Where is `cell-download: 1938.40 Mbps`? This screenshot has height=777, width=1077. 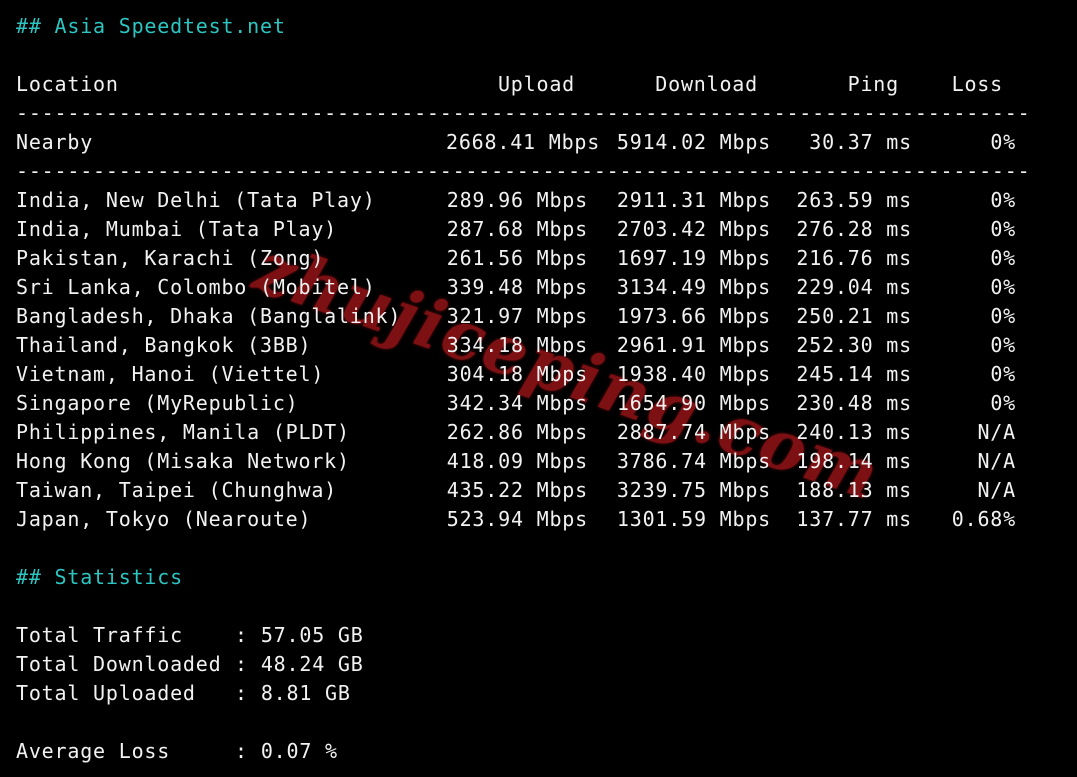 cell-download: 1938.40 Mbps is located at coordinates (693, 374).